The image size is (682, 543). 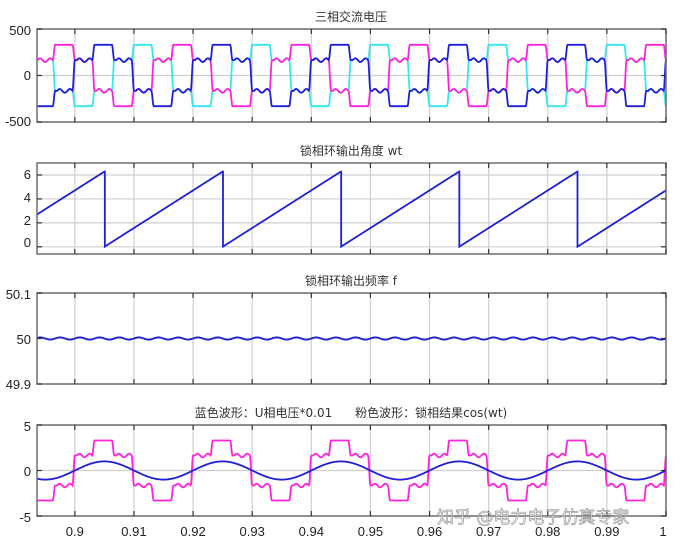 I want to click on series-line-cos-wt, so click(x=351, y=470).